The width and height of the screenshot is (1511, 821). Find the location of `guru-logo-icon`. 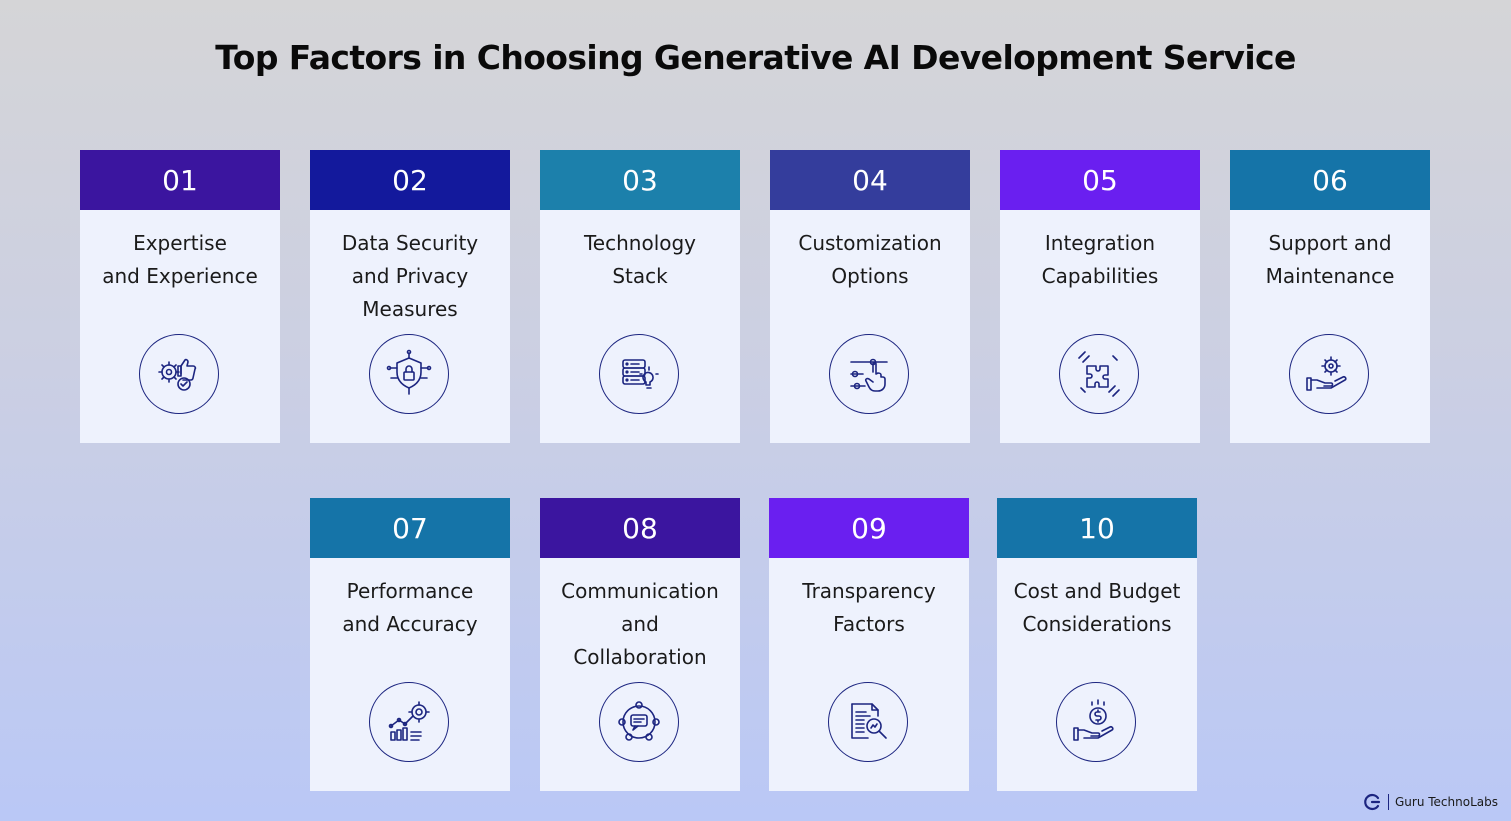

guru-logo-icon is located at coordinates (1372, 802).